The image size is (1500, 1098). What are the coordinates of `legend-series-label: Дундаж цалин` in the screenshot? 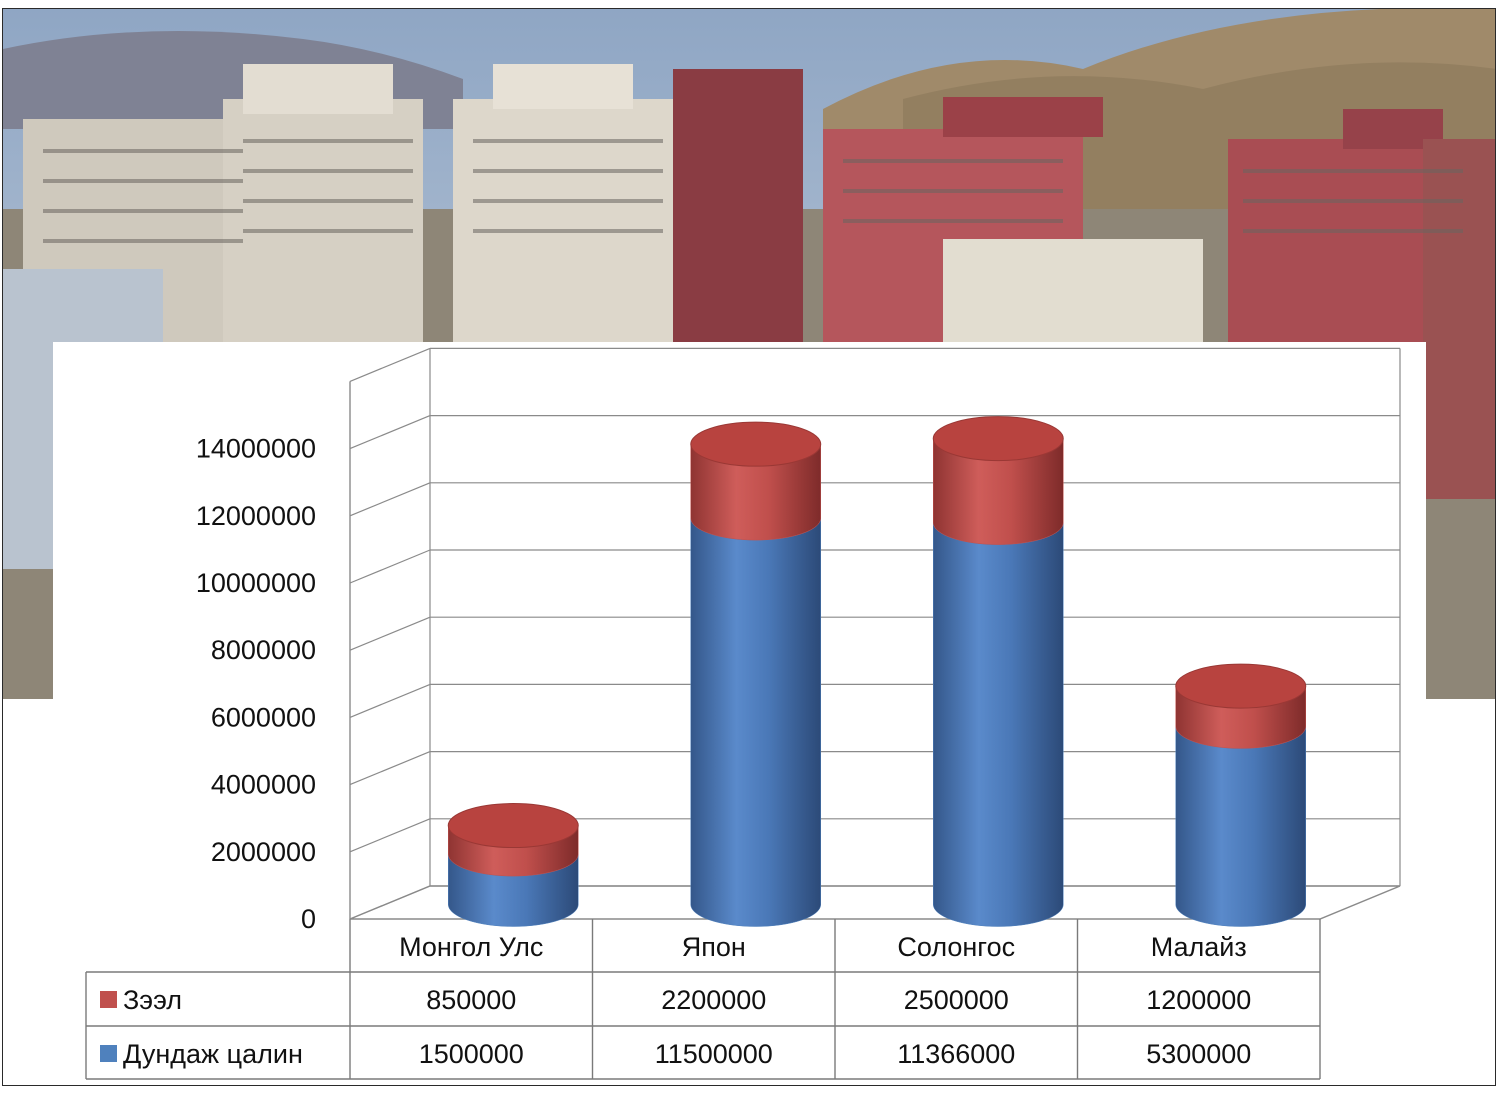 It's located at (213, 1054).